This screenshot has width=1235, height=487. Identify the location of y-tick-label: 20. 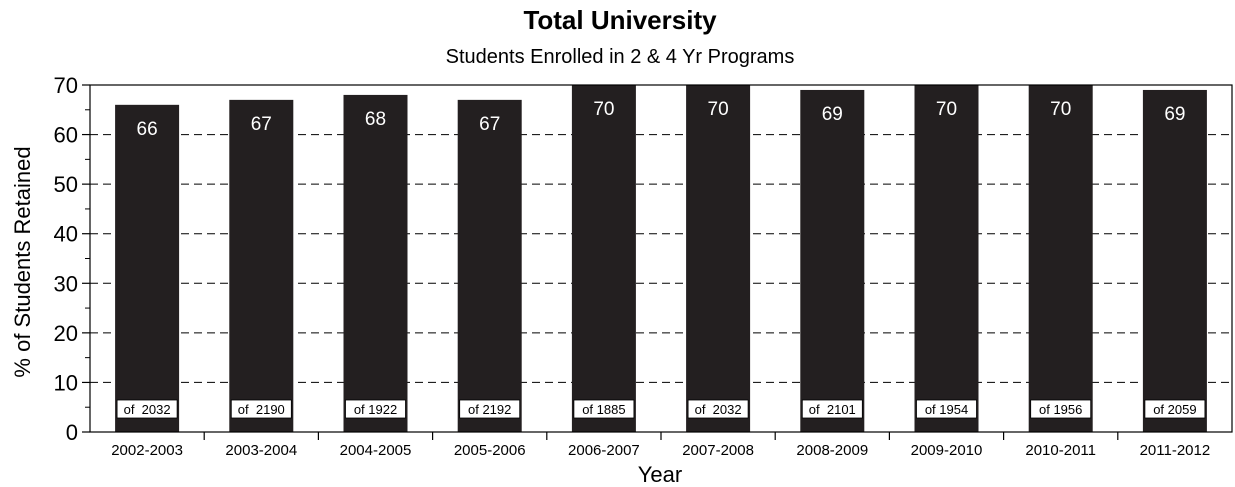
(66, 333).